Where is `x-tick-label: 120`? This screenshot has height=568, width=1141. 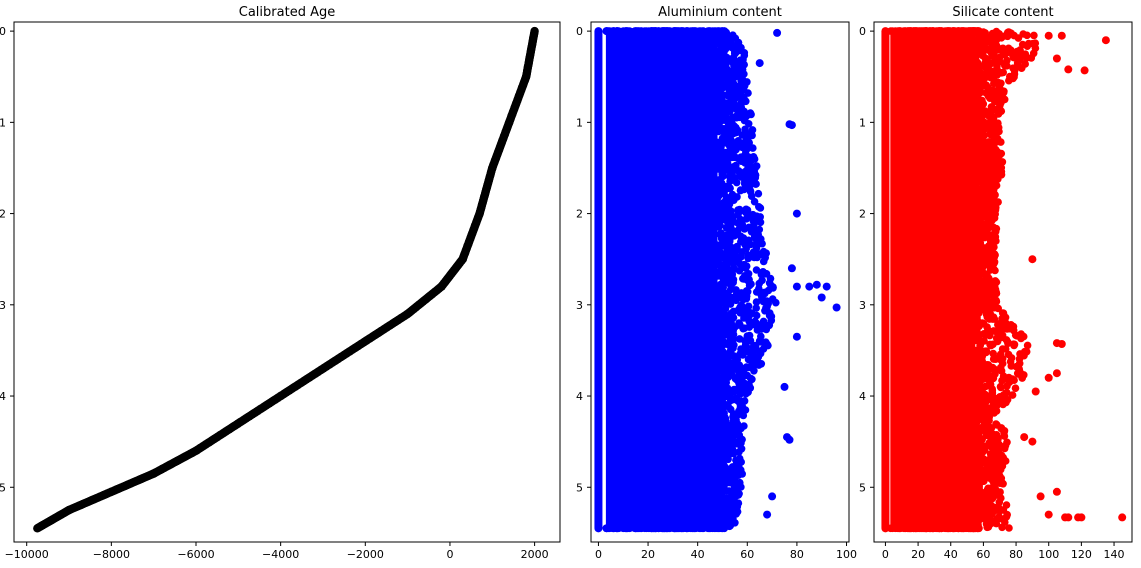 x-tick-label: 120 is located at coordinates (1081, 554).